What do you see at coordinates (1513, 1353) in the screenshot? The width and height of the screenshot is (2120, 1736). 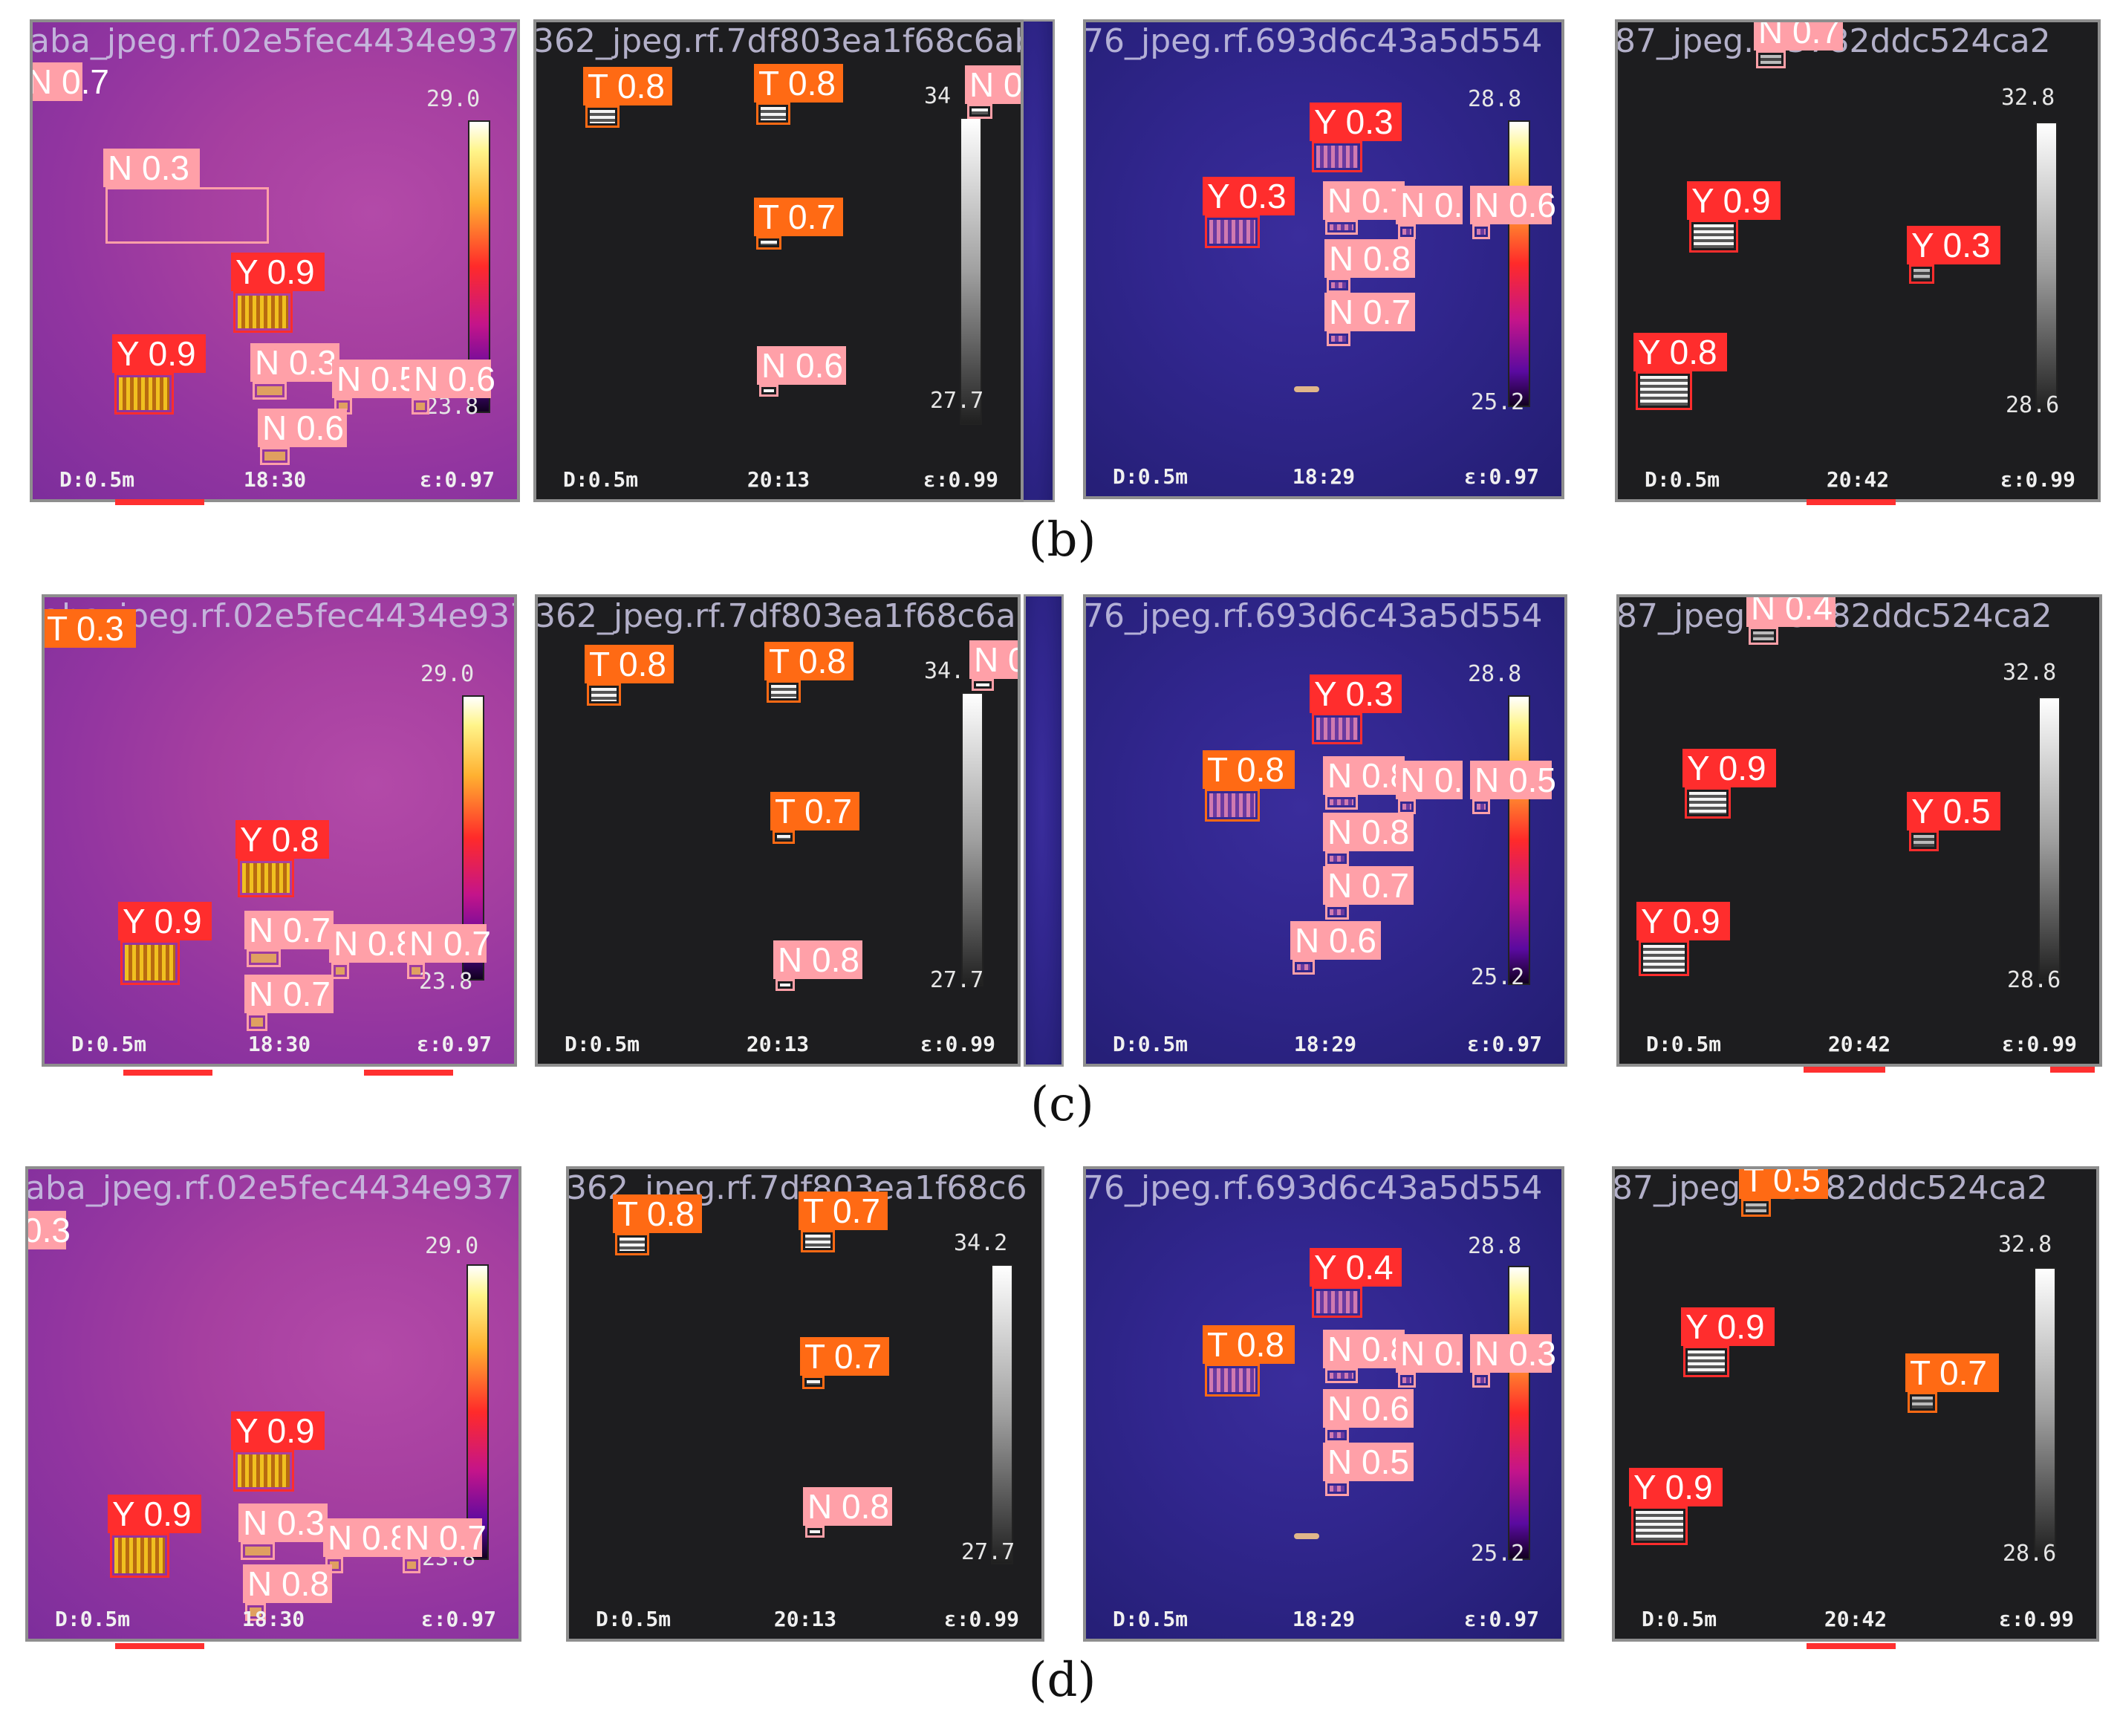 I see `detection-label: N 0.3` at bounding box center [1513, 1353].